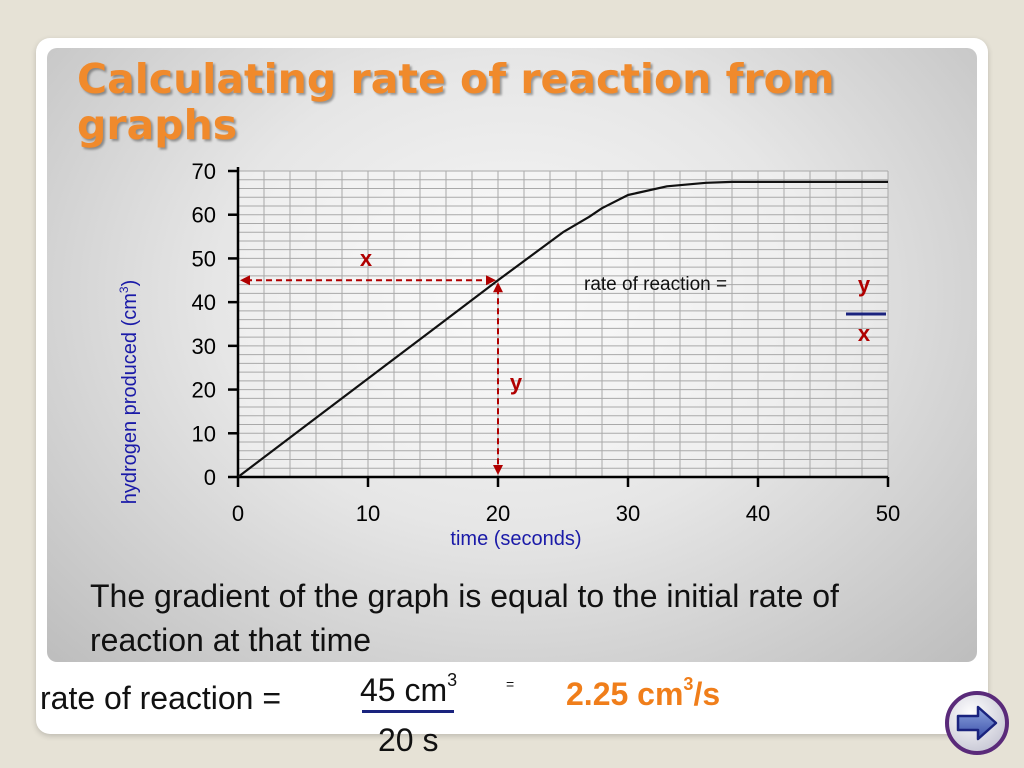 Image resolution: width=1024 pixels, height=768 pixels. What do you see at coordinates (498, 513) in the screenshot?
I see `x-tick-label: 20` at bounding box center [498, 513].